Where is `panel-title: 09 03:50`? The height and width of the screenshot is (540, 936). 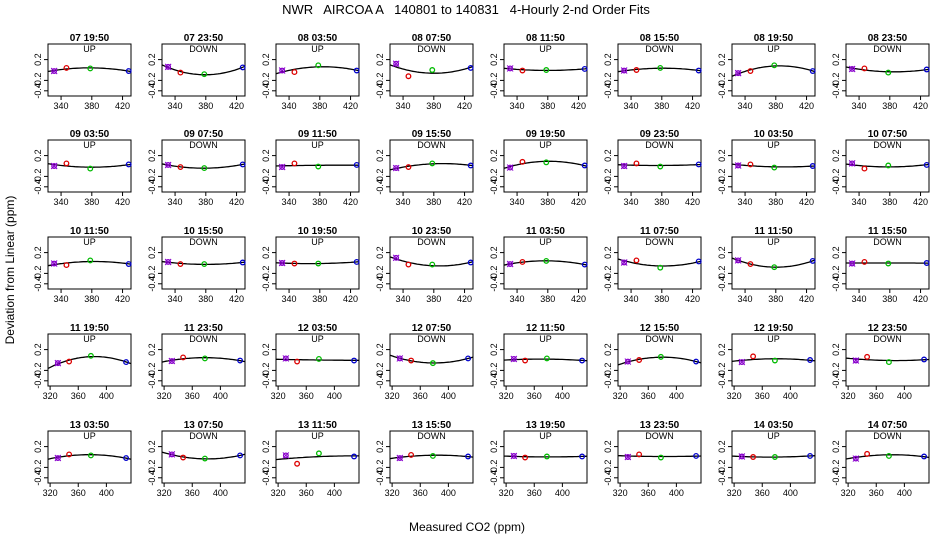 panel-title: 09 03:50 is located at coordinates (90, 134).